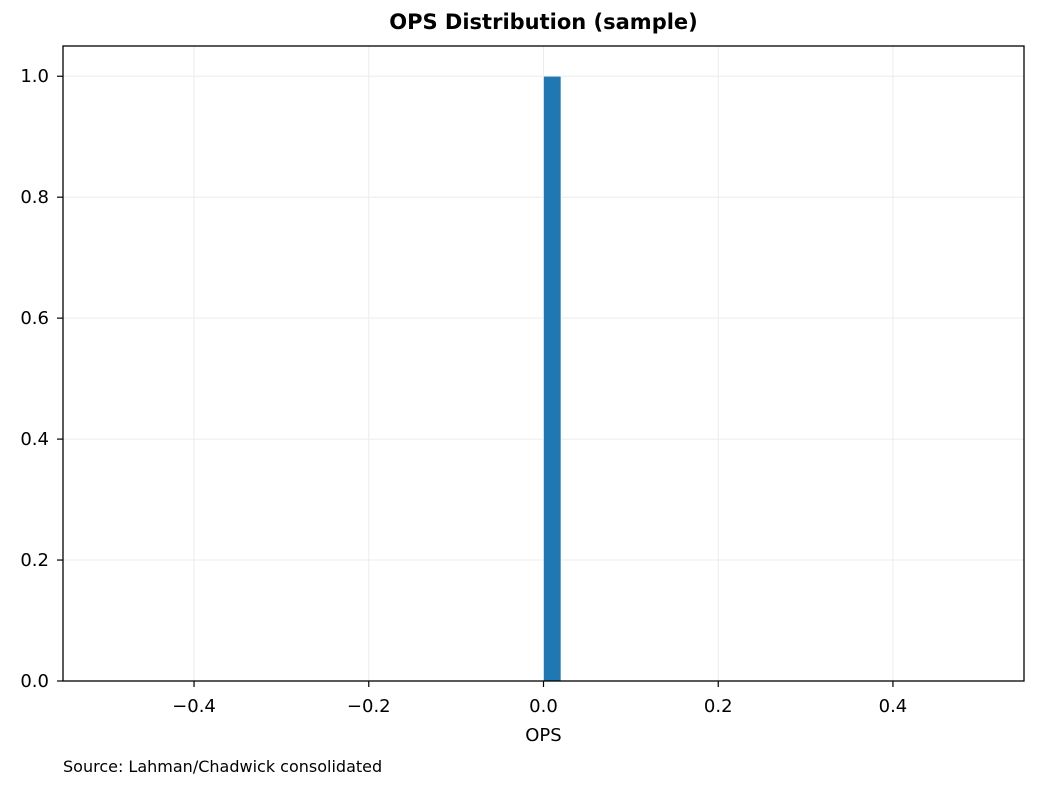  What do you see at coordinates (543, 706) in the screenshot?
I see `x-tick-label: 0.0` at bounding box center [543, 706].